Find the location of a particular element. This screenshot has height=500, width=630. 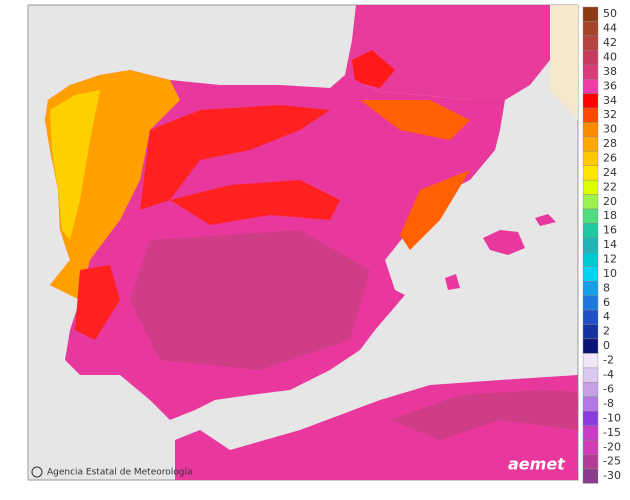

france is located at coordinates (447, 52).